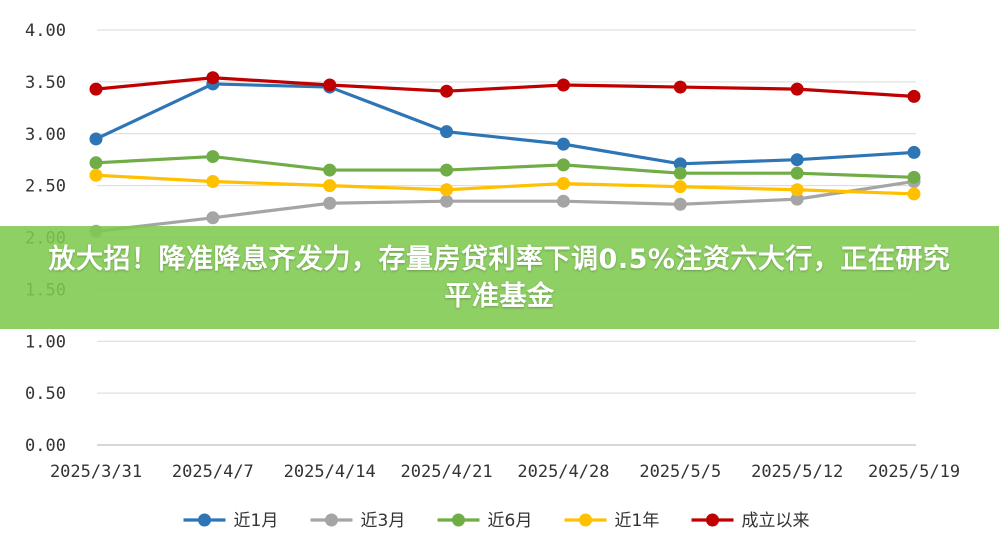 The height and width of the screenshot is (557, 999). Describe the element at coordinates (330, 472) in the screenshot. I see `x-tick-label: 2025/4/14` at that location.